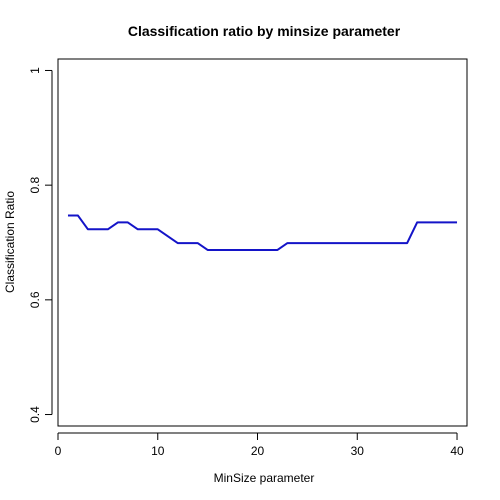  I want to click on x-axis: 0 10 20 30 40, so click(259, 445).